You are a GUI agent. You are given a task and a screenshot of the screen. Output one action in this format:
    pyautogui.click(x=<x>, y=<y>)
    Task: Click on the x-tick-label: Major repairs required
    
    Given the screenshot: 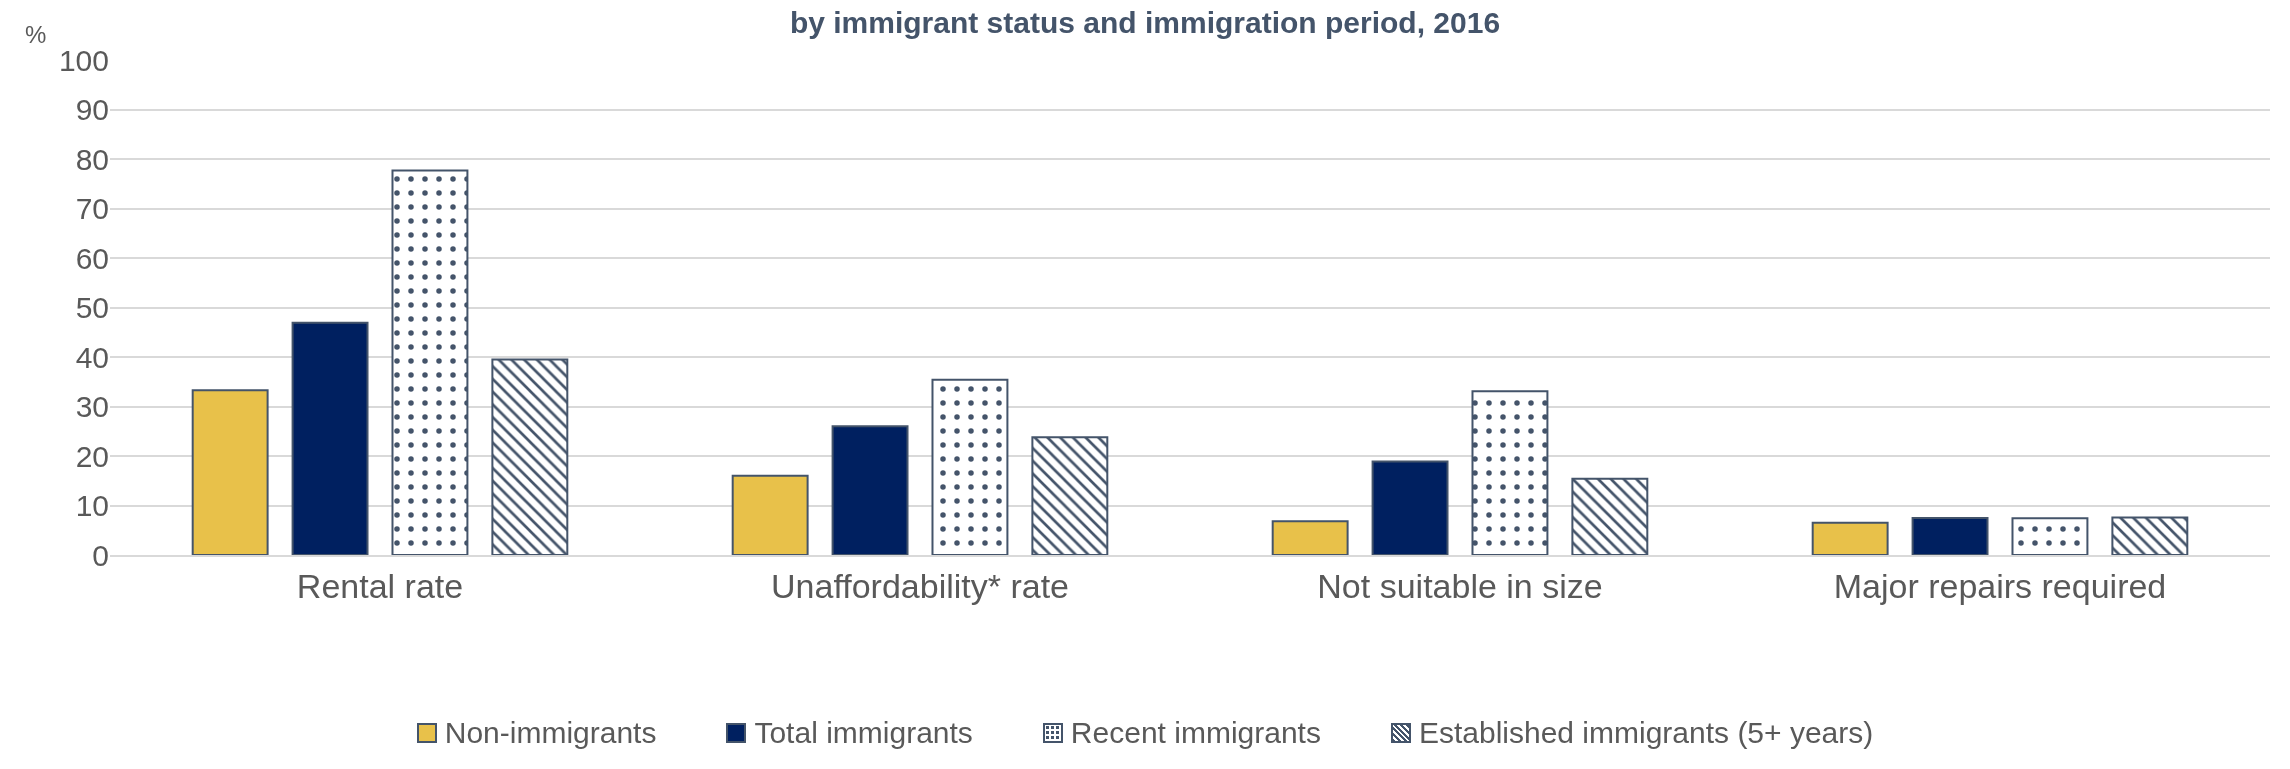 What is the action you would take?
    pyautogui.click(x=2000, y=585)
    